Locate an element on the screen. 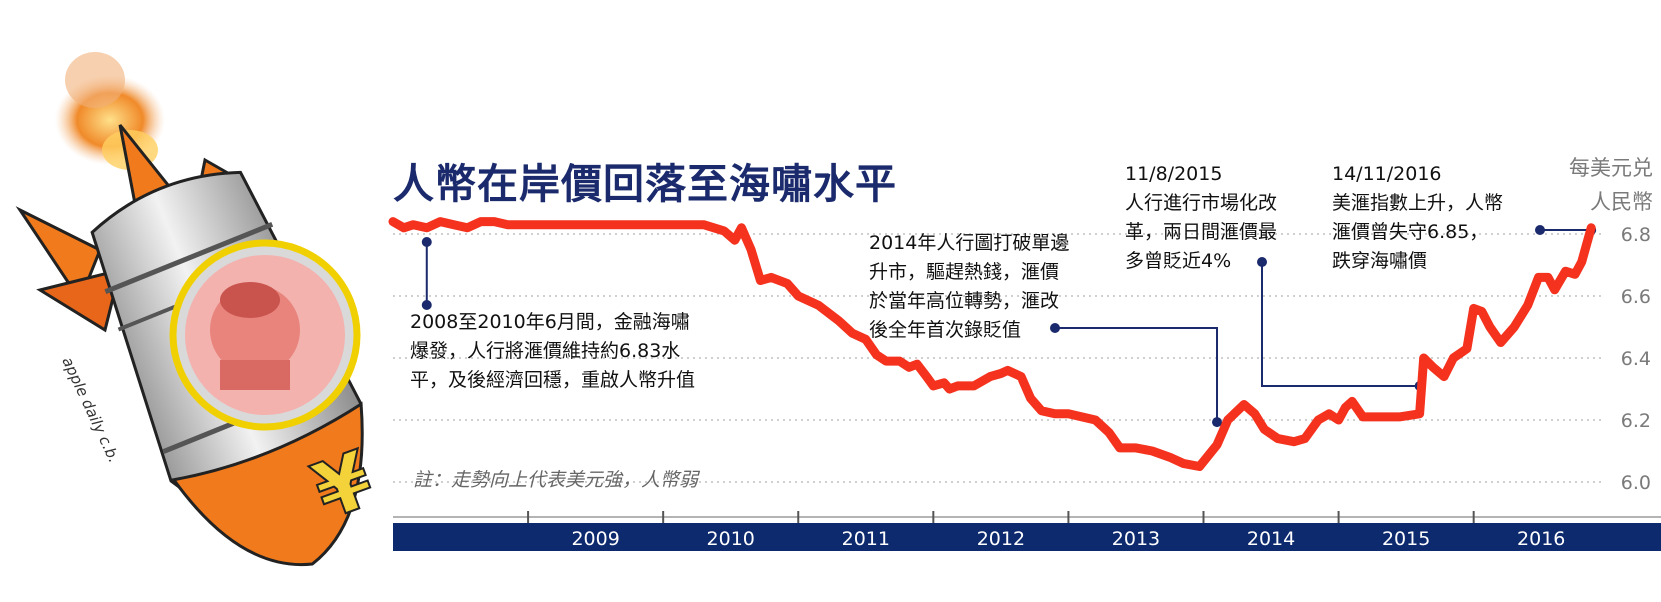  annotation-2015: 11/8/2015 人行進行市場化改 革，兩日間滙價最 多曾貶近4% is located at coordinates (1201, 218).